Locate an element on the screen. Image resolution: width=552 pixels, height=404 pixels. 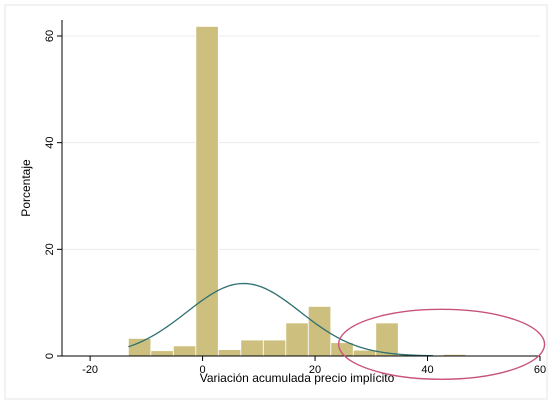
y-tick-label-40: 40 is located at coordinates (50, 143).